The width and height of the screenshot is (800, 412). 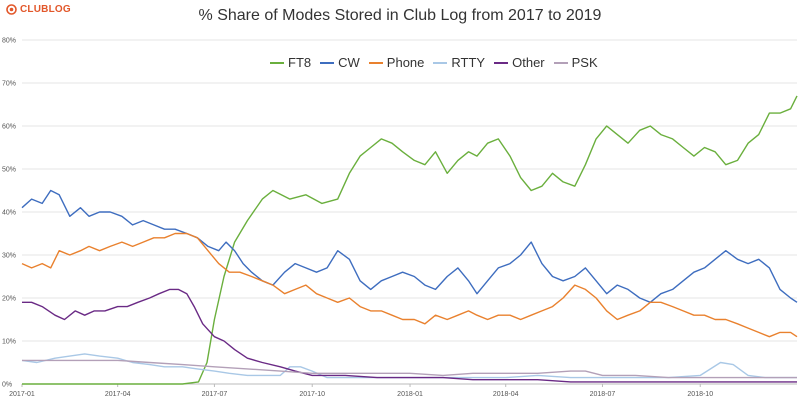 I want to click on series-line-psk, so click(x=409, y=369).